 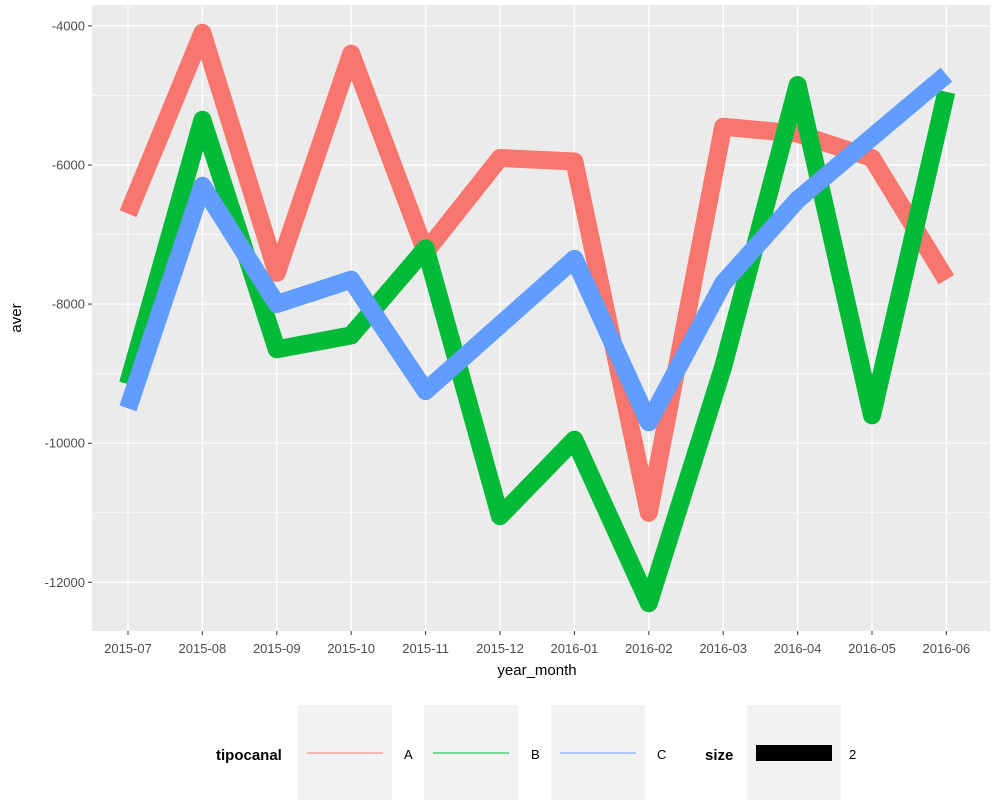 What do you see at coordinates (723, 648) in the screenshot?
I see `x-tick-label: 2016-03` at bounding box center [723, 648].